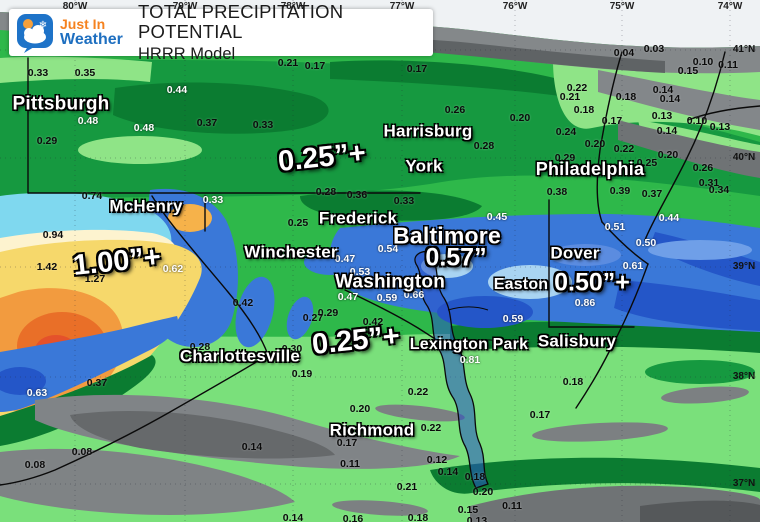 This screenshot has height=522, width=760. Describe the element at coordinates (322, 157) in the screenshot. I see `precip-annotation: 0.25”+` at that location.